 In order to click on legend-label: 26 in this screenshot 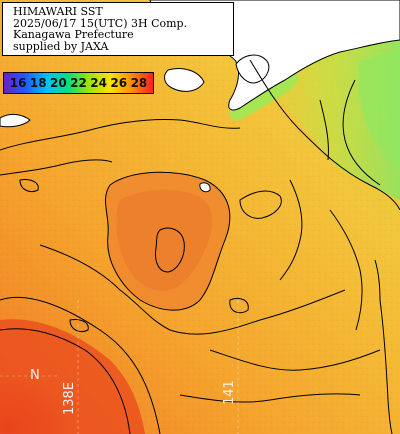, I will do `click(119, 83)`.